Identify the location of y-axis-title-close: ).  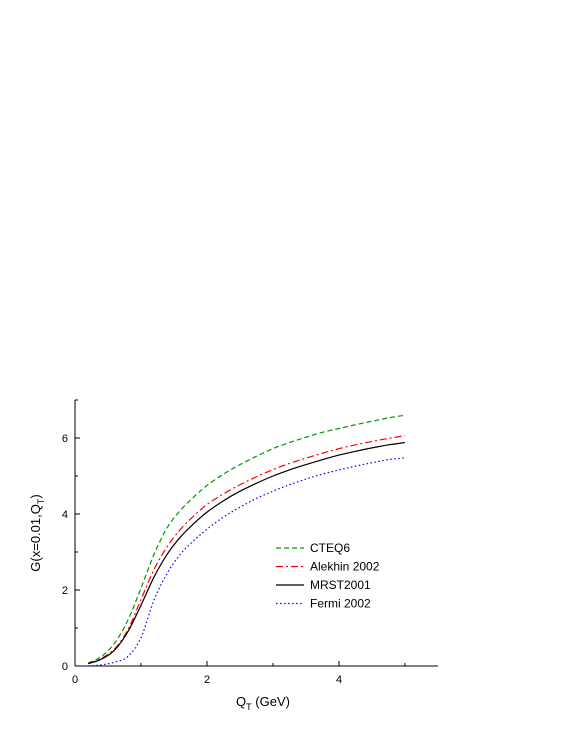
(35, 496).